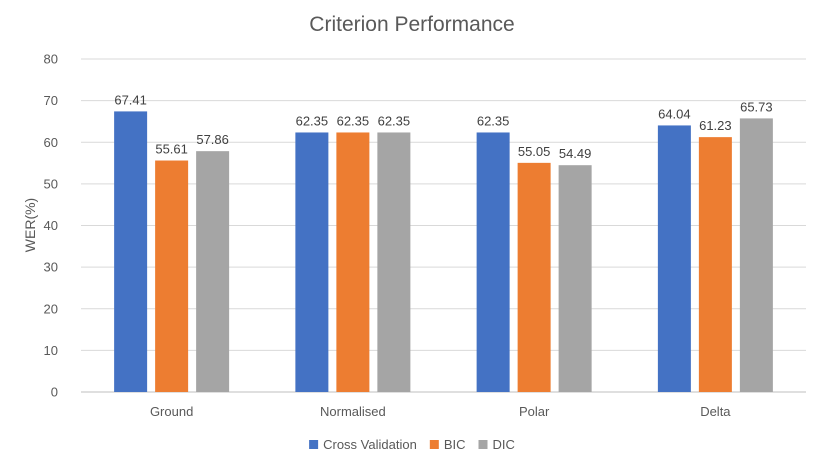 This screenshot has height=469, width=825. I want to click on y-tick-label: 10, so click(51, 350).